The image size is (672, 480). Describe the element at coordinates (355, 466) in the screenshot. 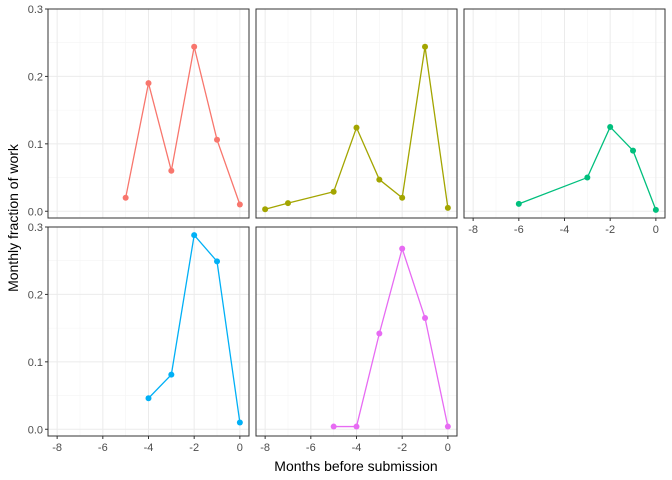

I see `x-axis-title: Months before submission` at that location.